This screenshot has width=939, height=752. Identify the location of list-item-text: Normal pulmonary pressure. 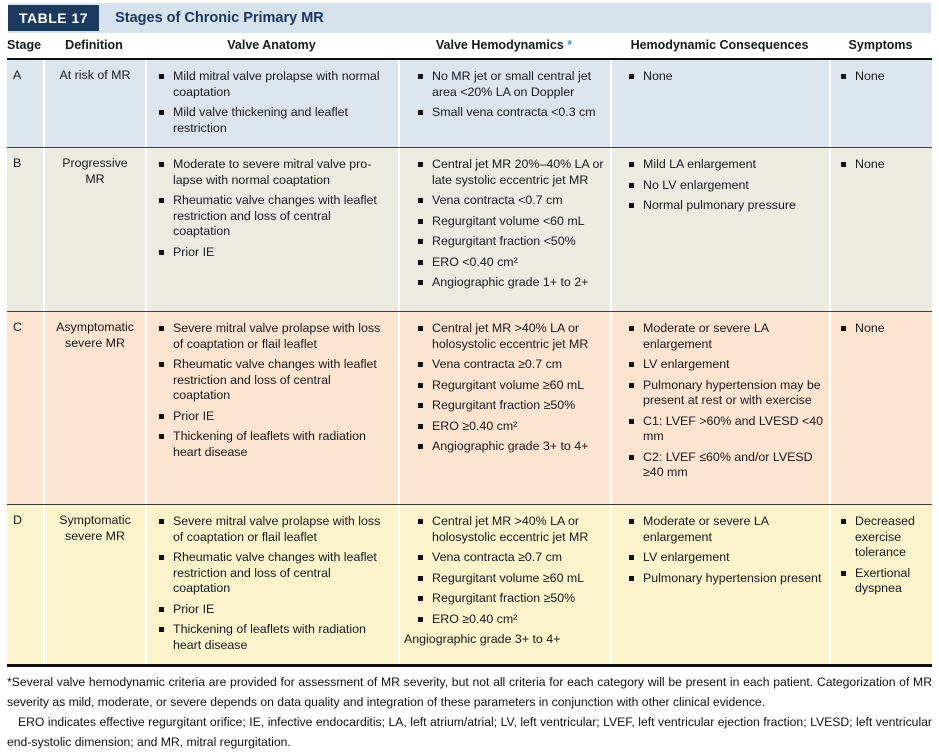
(719, 205).